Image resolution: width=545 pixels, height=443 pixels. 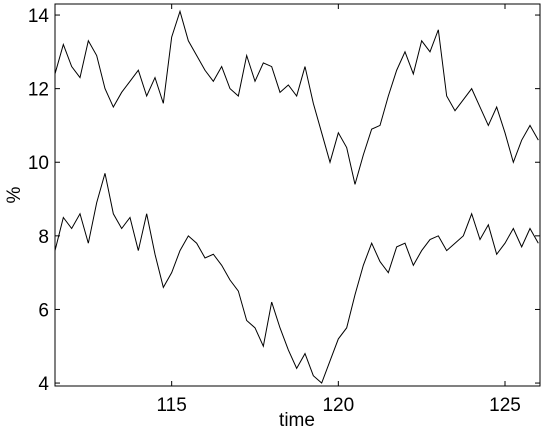 I want to click on y-tick-label: 6, so click(x=43, y=310).